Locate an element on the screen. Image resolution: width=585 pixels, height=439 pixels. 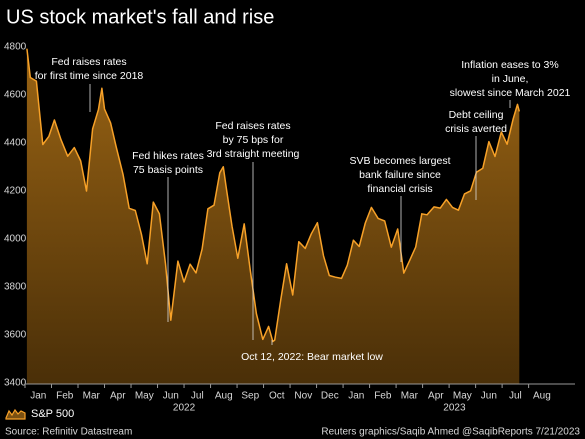
annotation: slowest since March 2021 is located at coordinates (510, 93).